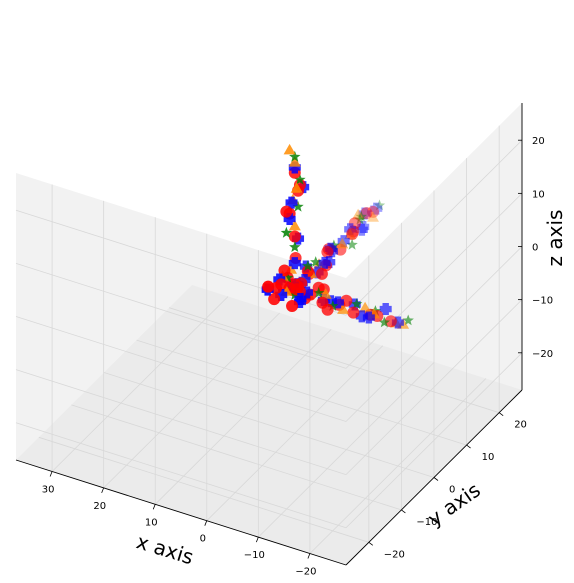 This screenshot has height=583, width=574. Describe the element at coordinates (254, 555) in the screenshot. I see `x-tick-label: −10` at that location.